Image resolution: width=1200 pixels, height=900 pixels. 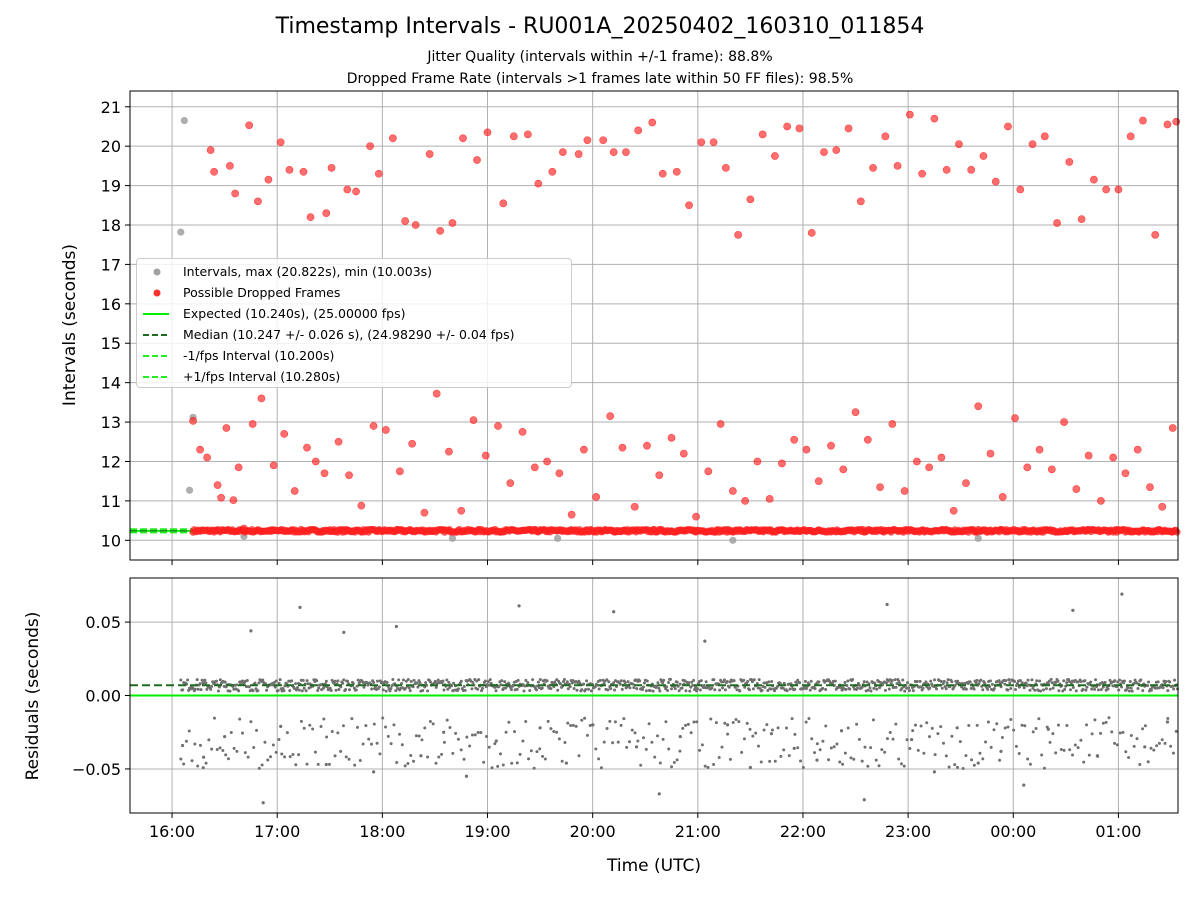 I want to click on top-y-tick-label: 19, so click(x=111, y=186).